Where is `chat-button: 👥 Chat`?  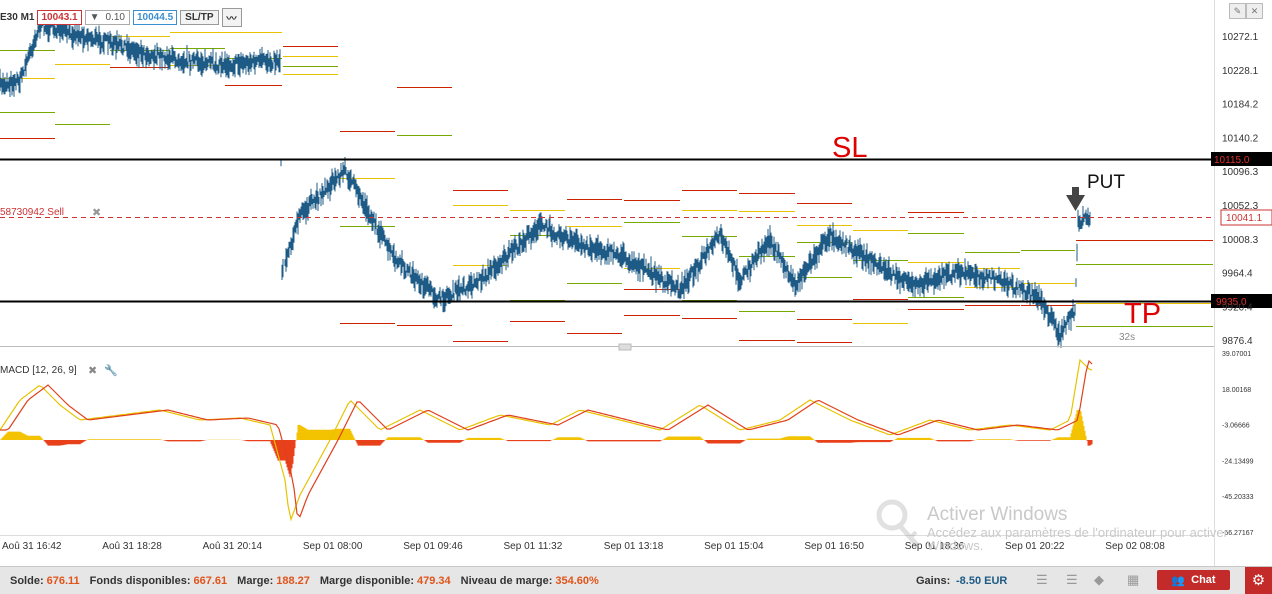 chat-button: 👥 Chat is located at coordinates (1193, 580).